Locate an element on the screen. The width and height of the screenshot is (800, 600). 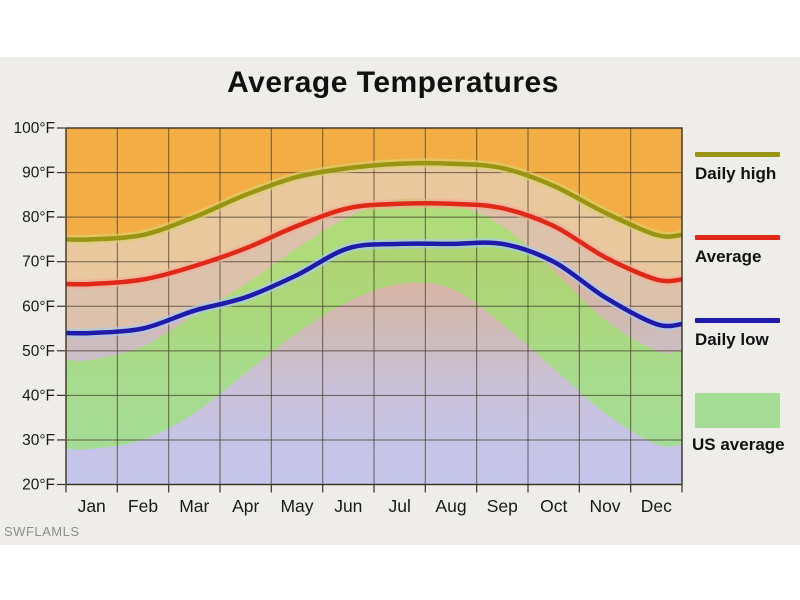
legend-item-daily-high: Daily high is located at coordinates (737, 168).